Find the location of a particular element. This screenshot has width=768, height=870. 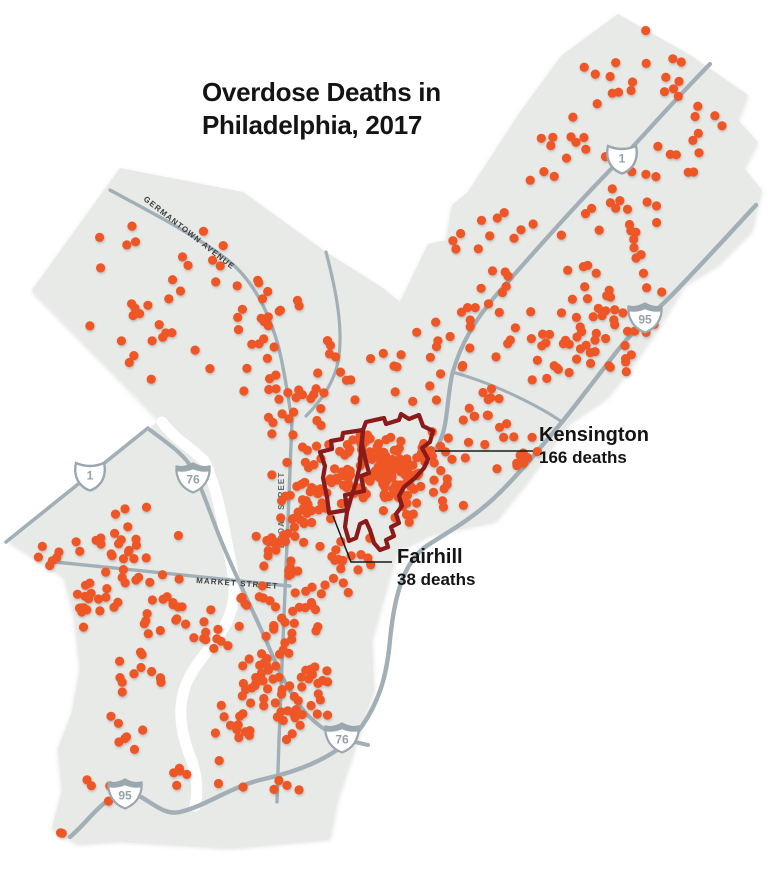

interstate-shield-crest is located at coordinates (645, 307).